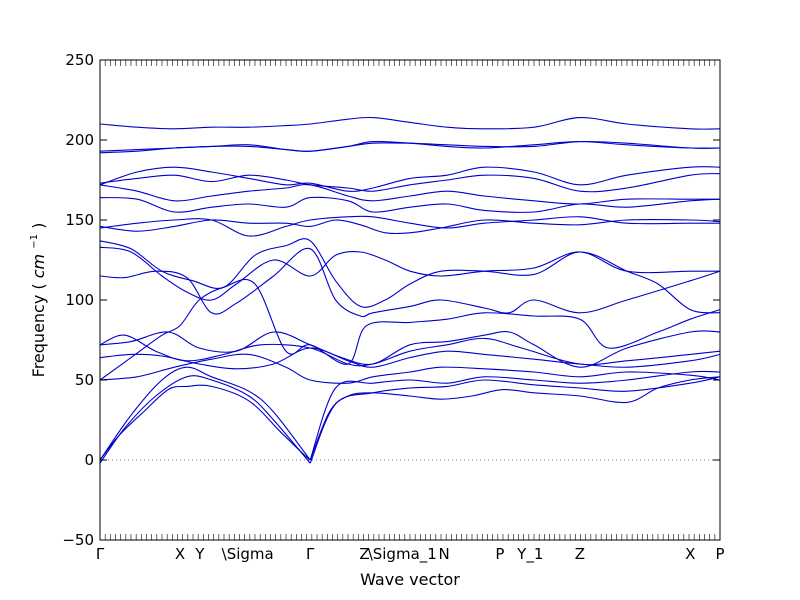 The image size is (800, 600). Describe the element at coordinates (79, 300) in the screenshot. I see `y-tick-label: 100` at that location.